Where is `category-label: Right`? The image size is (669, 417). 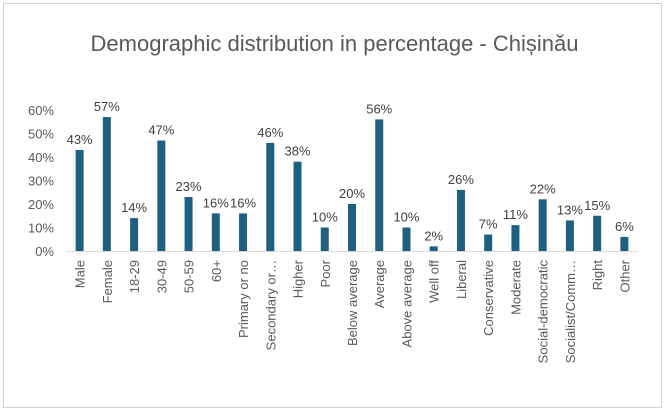 category-label: Right is located at coordinates (597, 275).